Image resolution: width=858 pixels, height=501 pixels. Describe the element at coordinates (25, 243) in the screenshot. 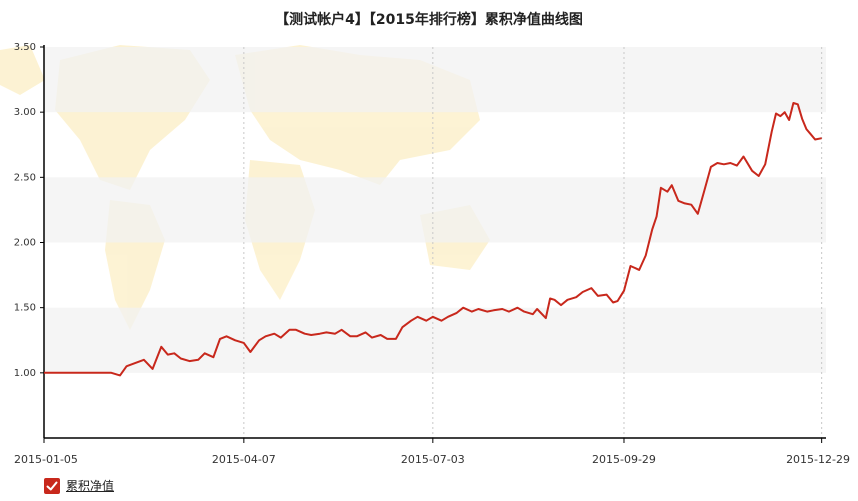

I see `y-tick-label: 2.00` at that location.